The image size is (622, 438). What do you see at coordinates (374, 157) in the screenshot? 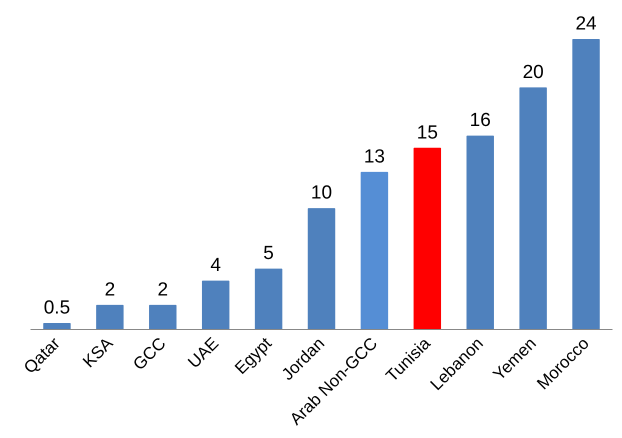
I see `data-label: 13` at bounding box center [374, 157].